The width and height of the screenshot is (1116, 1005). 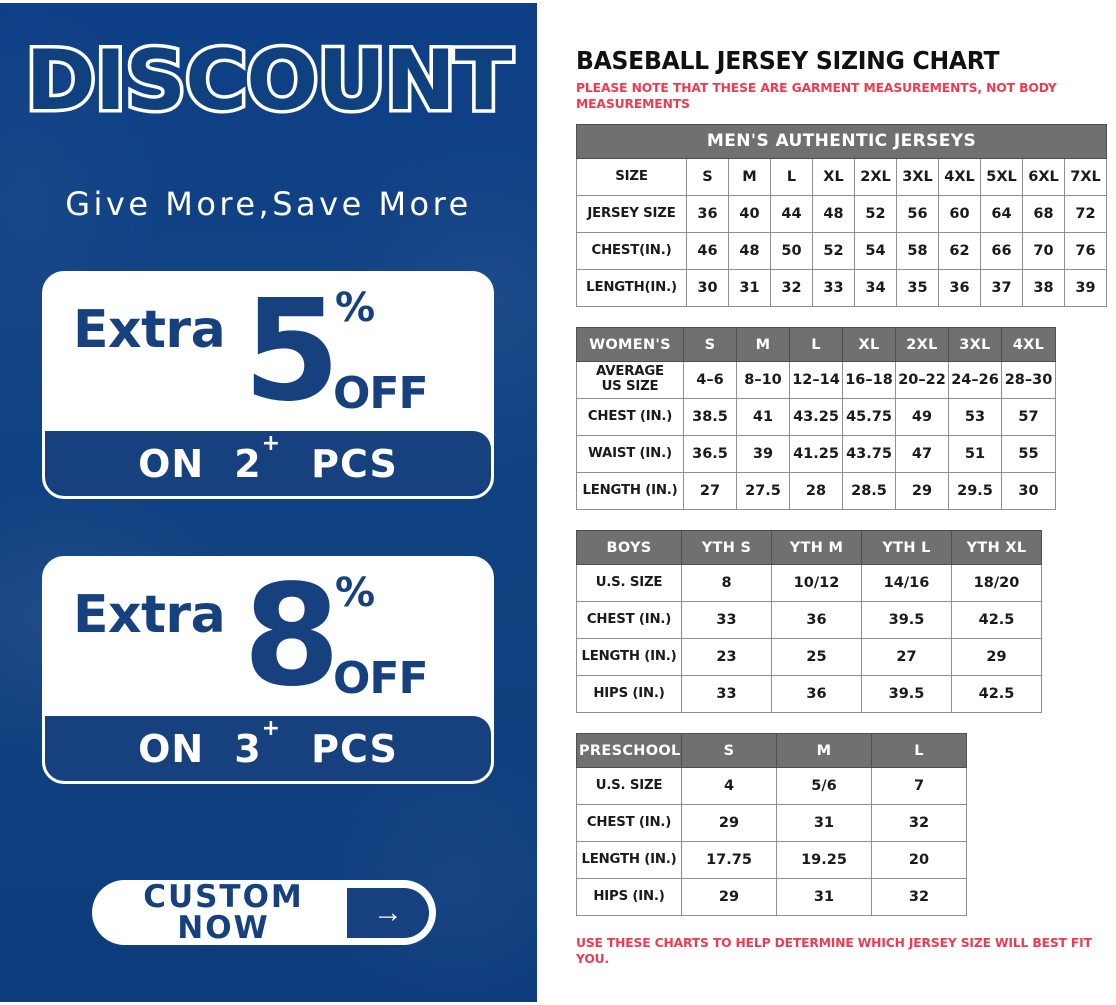 I want to click on mens-col-8: 6XL, so click(x=1043, y=177).